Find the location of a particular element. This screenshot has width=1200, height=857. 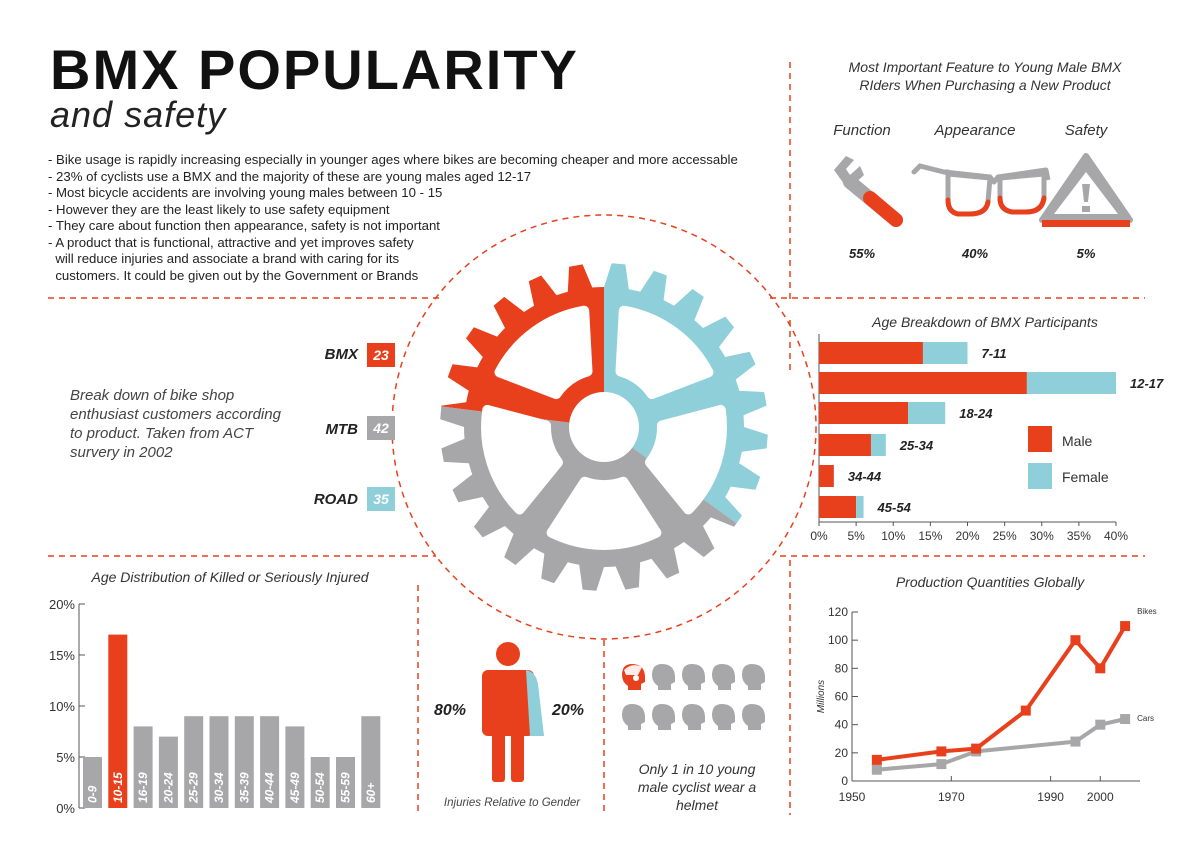

breakdown-line: survery in 2002 is located at coordinates (121, 452).